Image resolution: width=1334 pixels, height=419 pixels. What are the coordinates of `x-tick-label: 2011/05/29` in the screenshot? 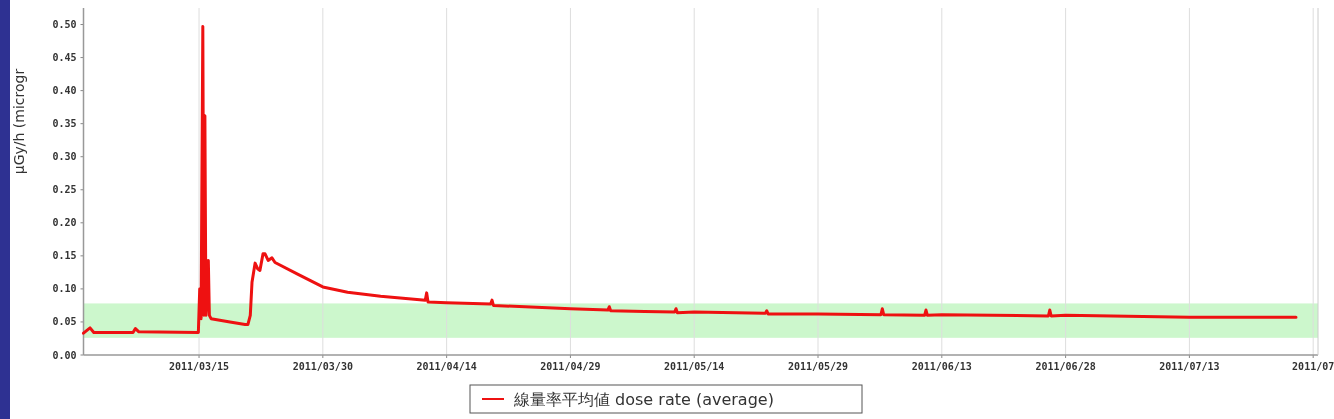 It's located at (818, 366).